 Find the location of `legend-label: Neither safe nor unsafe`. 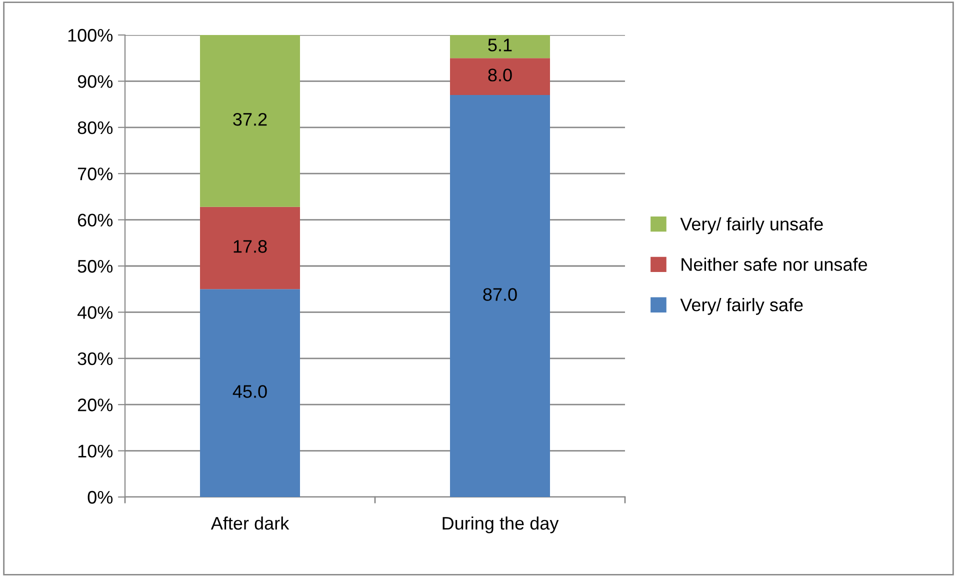

legend-label: Neither safe nor unsafe is located at coordinates (775, 264).